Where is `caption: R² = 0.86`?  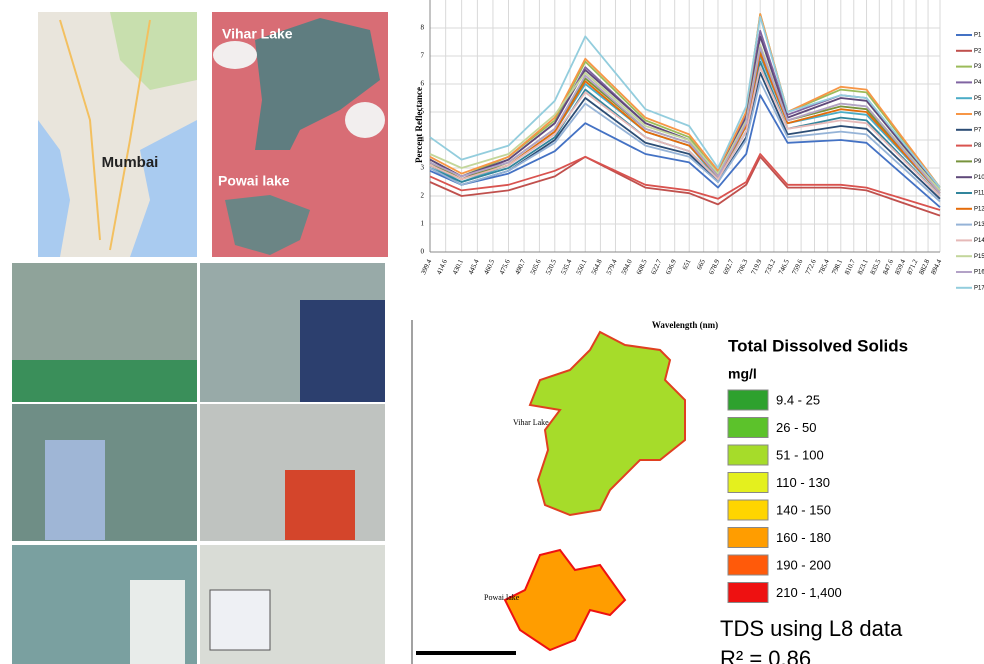 caption: R² = 0.86 is located at coordinates (765, 655).